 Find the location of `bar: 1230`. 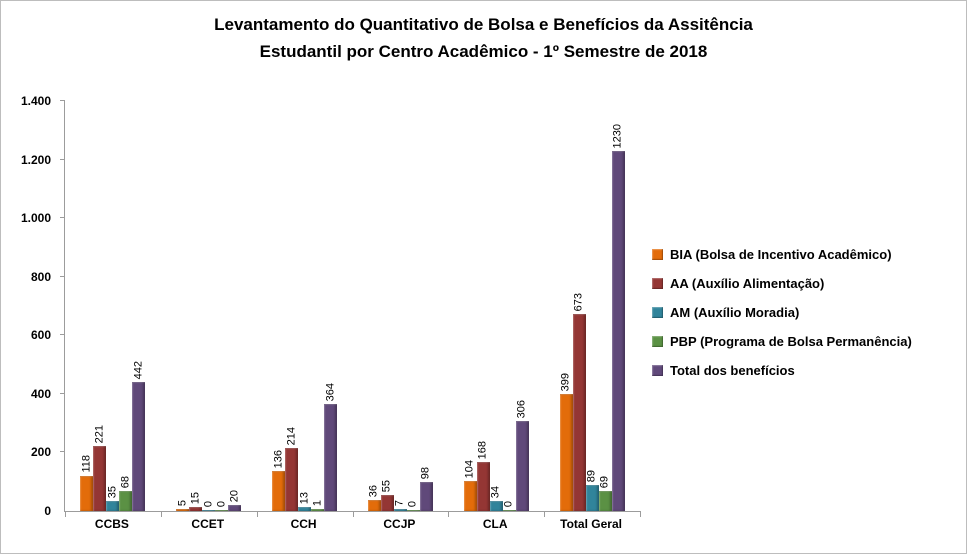

bar: 1230 is located at coordinates (618, 317).